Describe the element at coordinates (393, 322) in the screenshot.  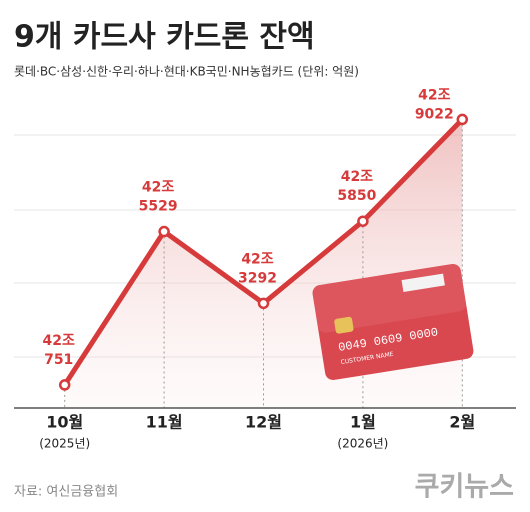
I see `card-illustration: 0049 0609 0000 CUSTOMER NAME` at that location.